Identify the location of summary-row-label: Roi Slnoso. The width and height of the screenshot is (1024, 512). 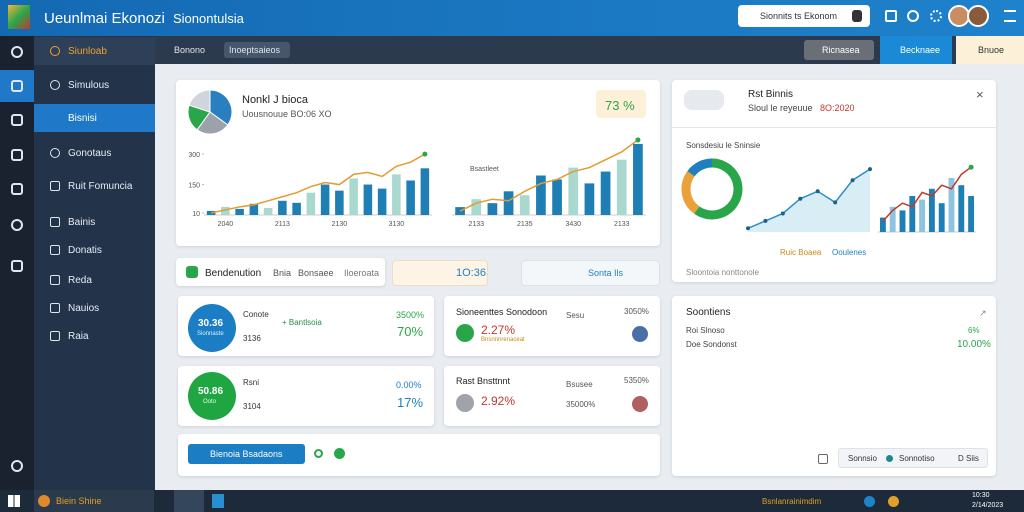
(705, 330).